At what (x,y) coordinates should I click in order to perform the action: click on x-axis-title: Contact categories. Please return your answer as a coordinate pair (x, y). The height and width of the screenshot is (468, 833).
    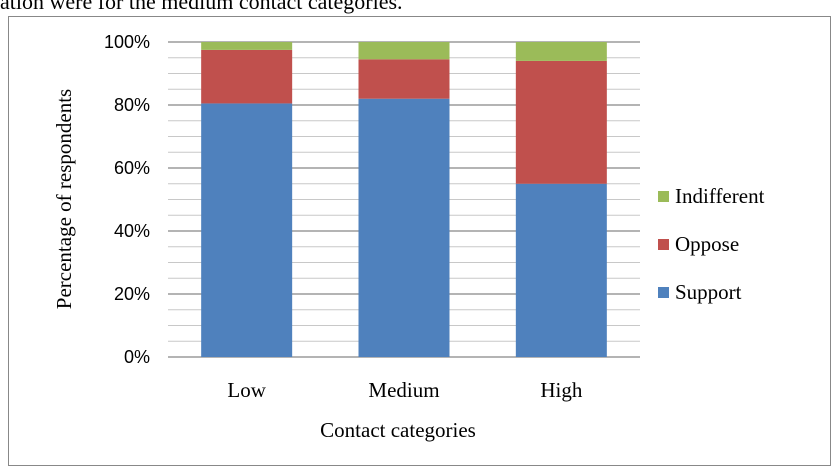
    Looking at the image, I should click on (398, 430).